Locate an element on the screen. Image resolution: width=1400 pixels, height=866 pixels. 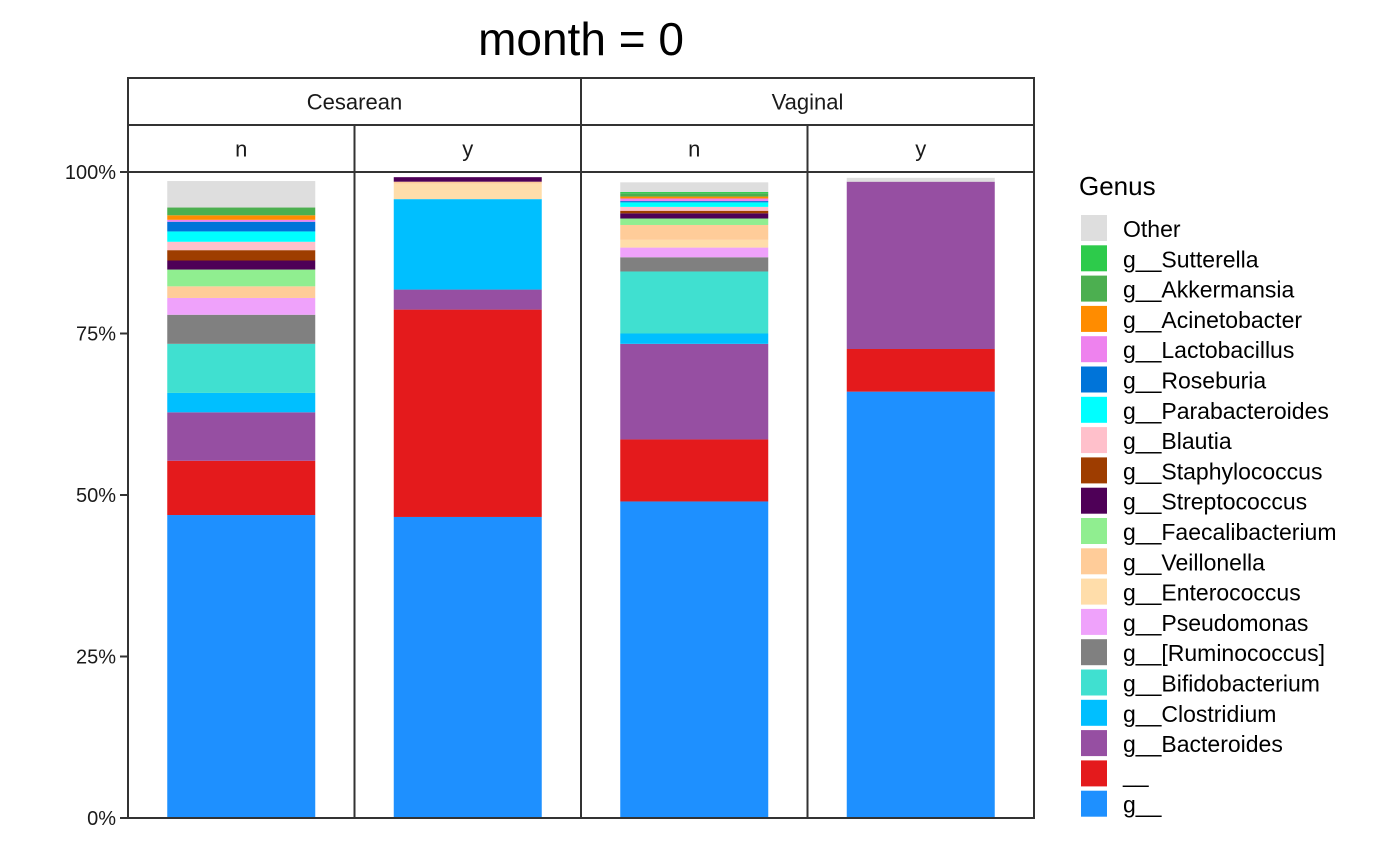
panel-cesarean-n is located at coordinates (241, 495).